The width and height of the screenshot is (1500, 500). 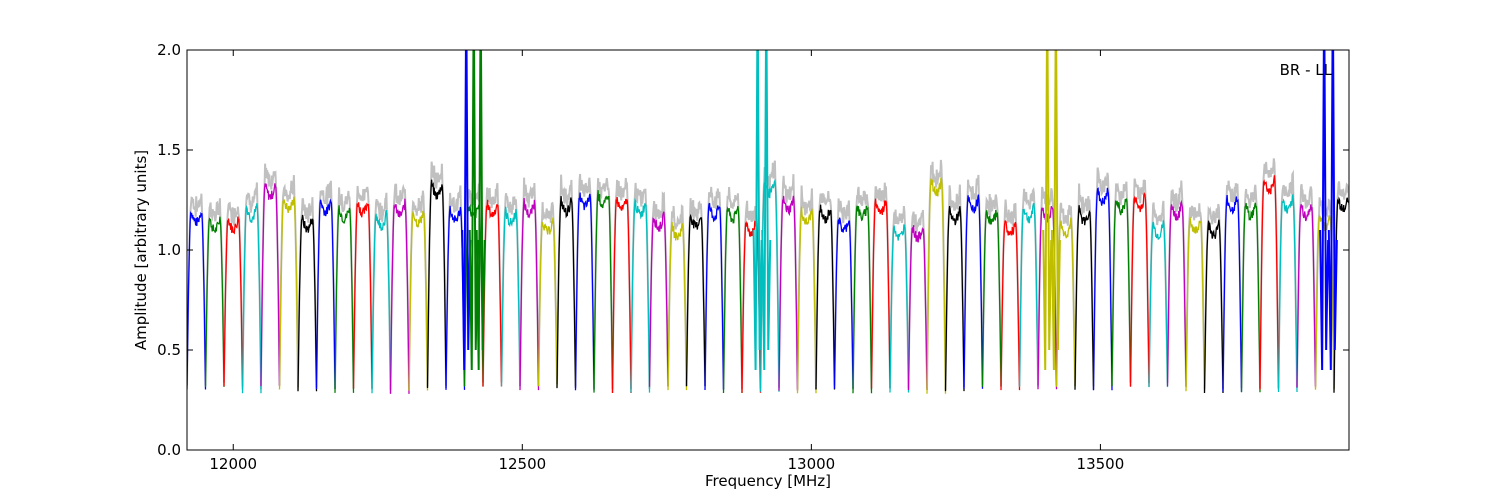 I want to click on y-tick-label: 2.0, so click(x=169, y=50).